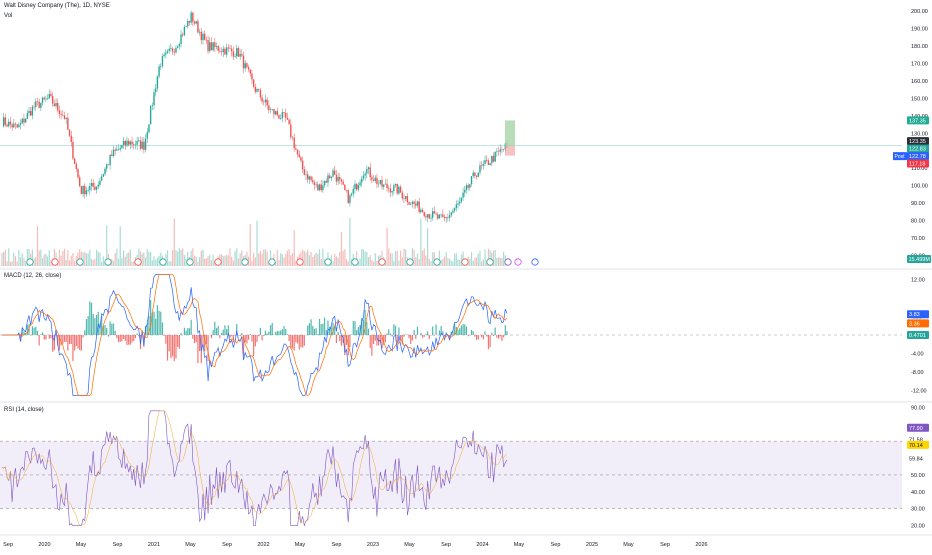  Describe the element at coordinates (917, 142) in the screenshot. I see `price-badge-label: 123.35` at that location.